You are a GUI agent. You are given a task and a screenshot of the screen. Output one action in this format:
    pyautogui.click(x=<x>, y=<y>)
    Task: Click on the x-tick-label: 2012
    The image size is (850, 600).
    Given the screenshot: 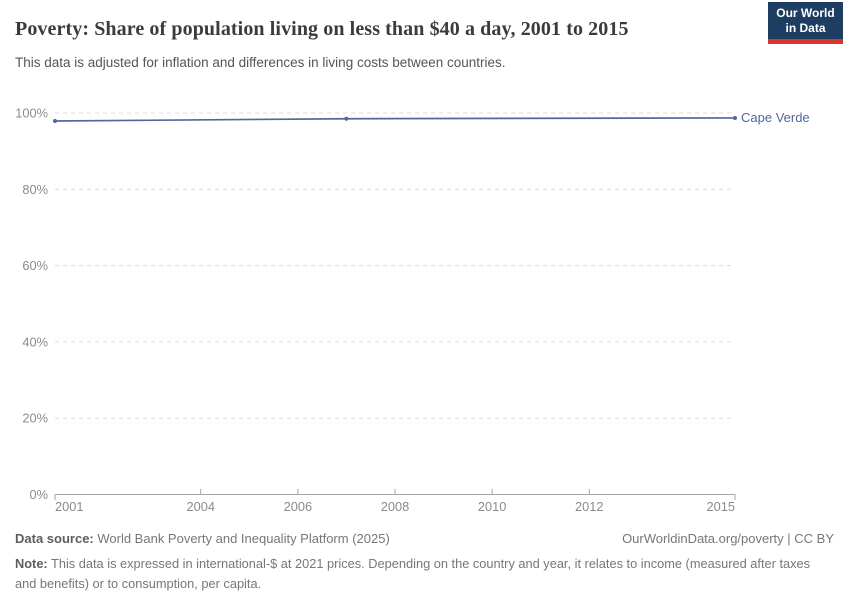 What is the action you would take?
    pyautogui.click(x=589, y=506)
    